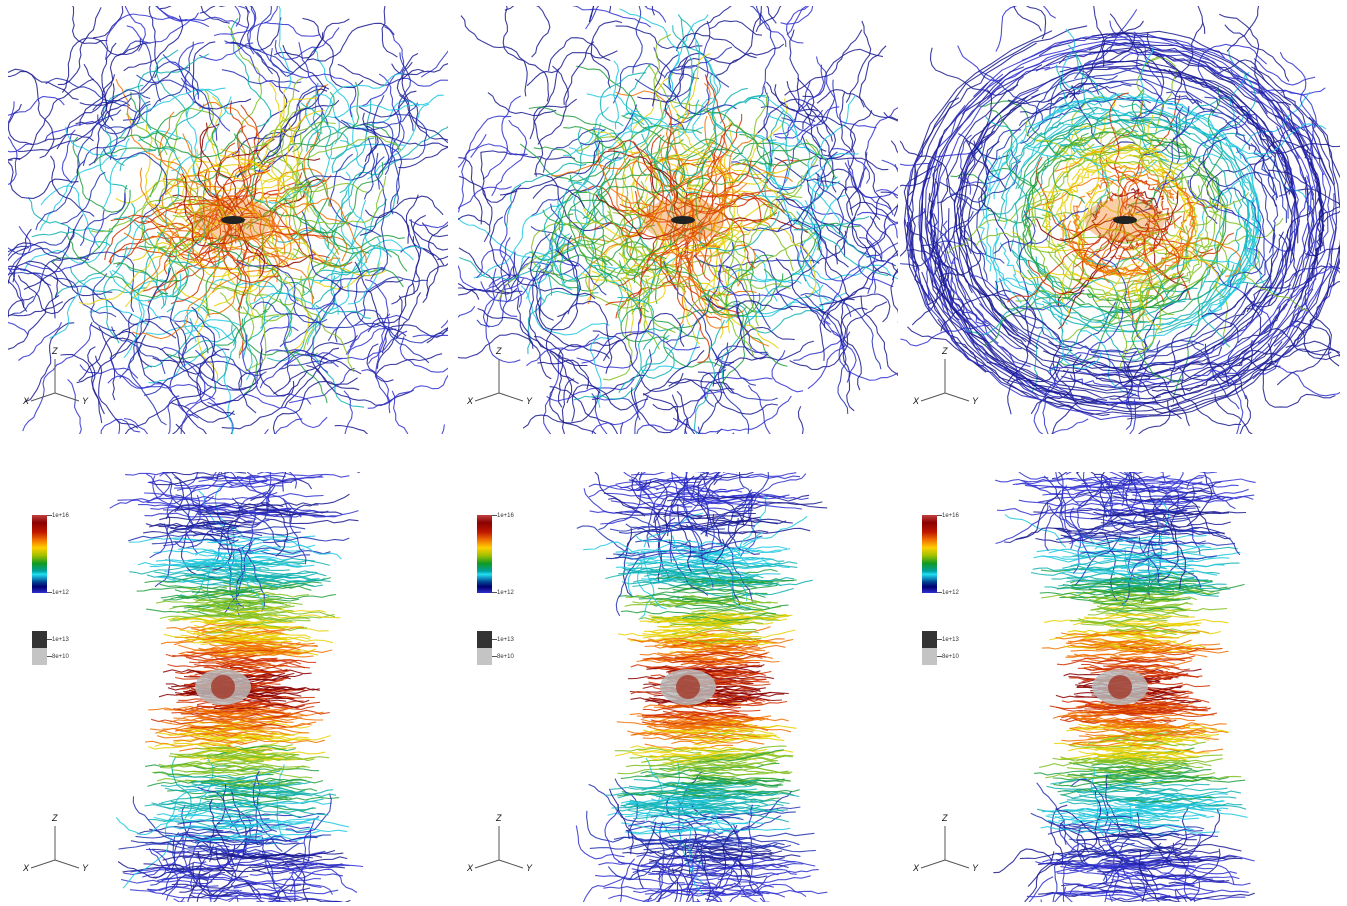 The image size is (1347, 906). I want to click on axis-triad-top-middle: Z X Y, so click(501, 375).